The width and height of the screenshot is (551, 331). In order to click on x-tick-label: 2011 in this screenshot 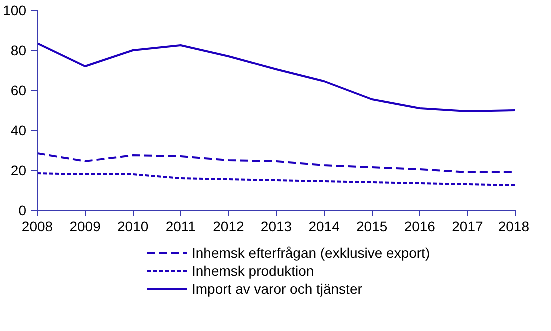, I will do `click(181, 226)`.